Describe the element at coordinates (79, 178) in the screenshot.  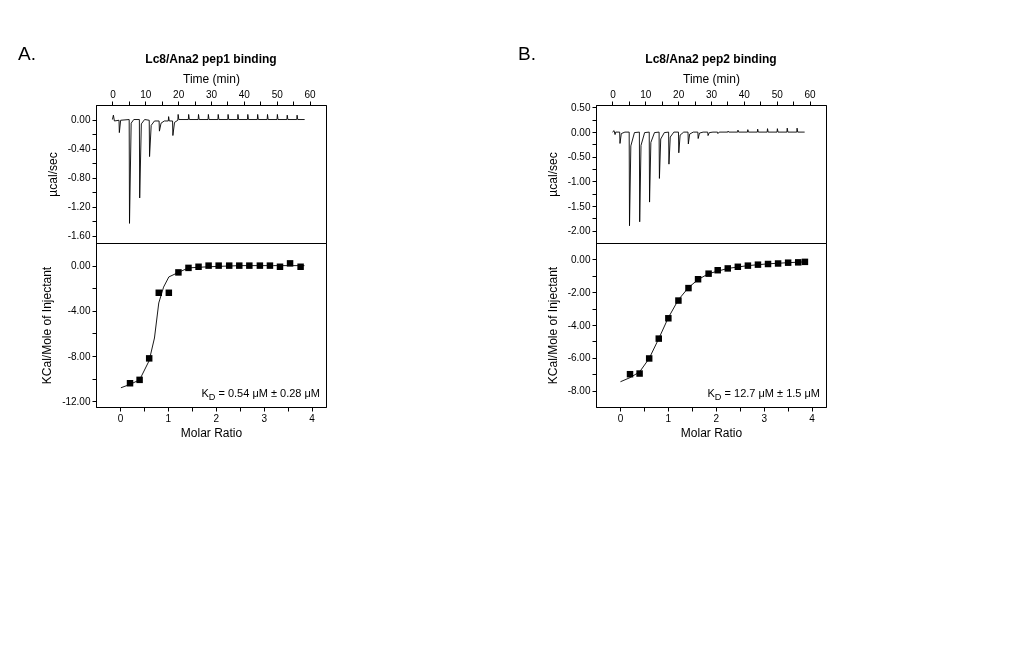
I see `y-tick-label: -0.80` at that location.